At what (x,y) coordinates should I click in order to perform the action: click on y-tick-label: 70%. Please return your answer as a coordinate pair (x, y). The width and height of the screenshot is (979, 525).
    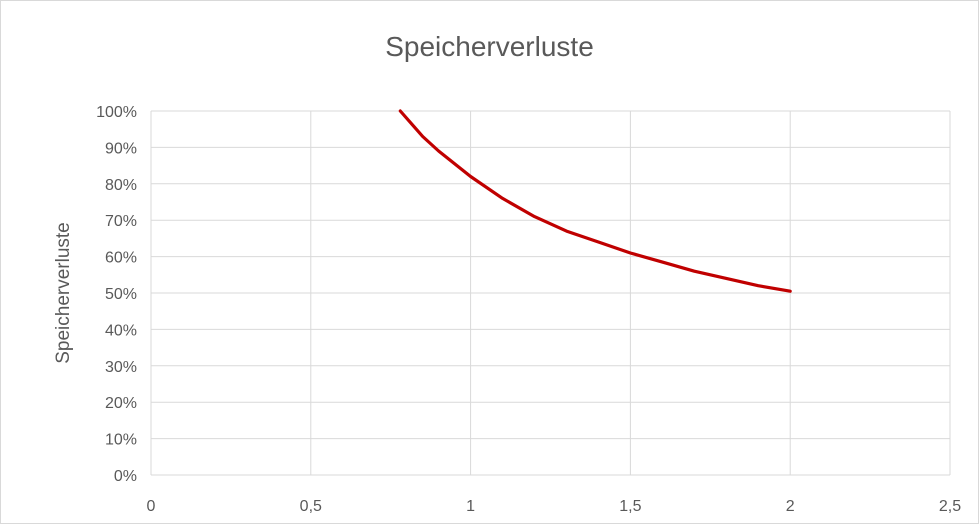
    Looking at the image, I should click on (121, 221).